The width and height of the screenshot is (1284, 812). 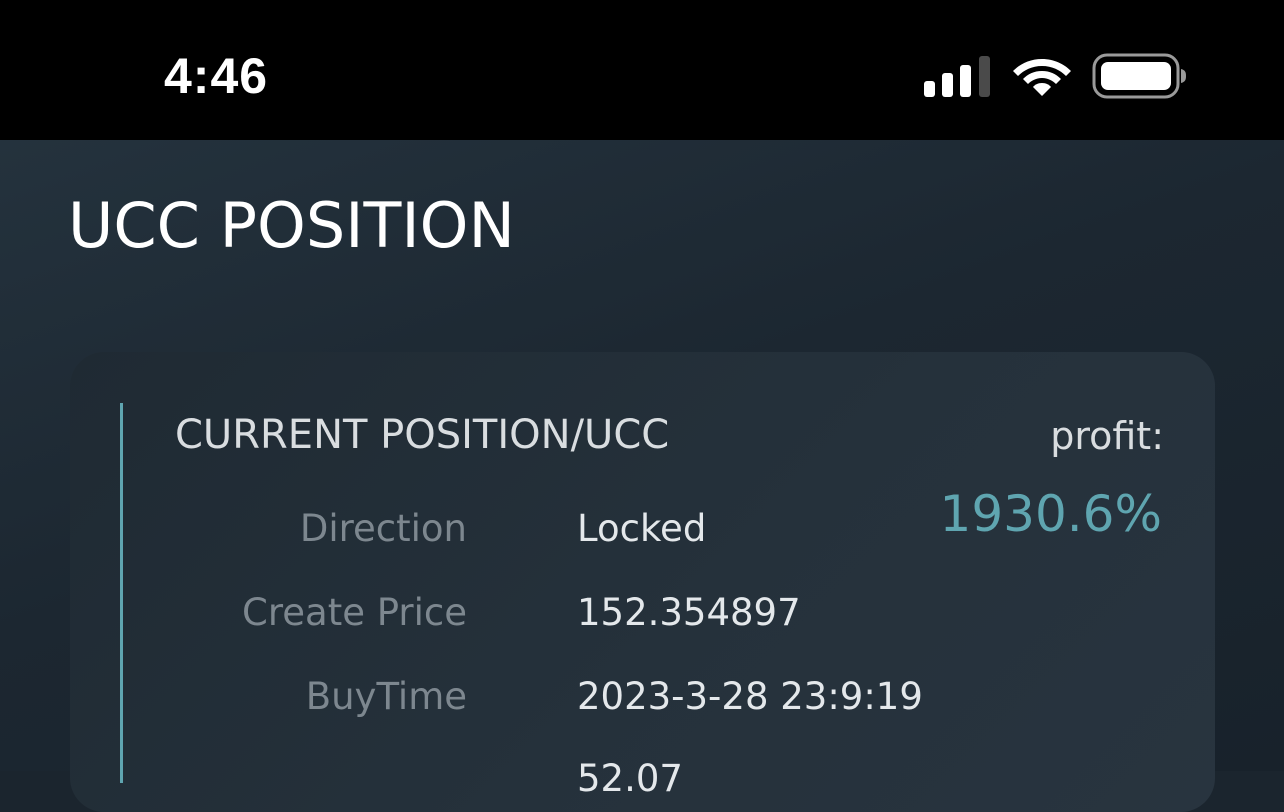 I want to click on wifi-icon, so click(x=1042, y=77).